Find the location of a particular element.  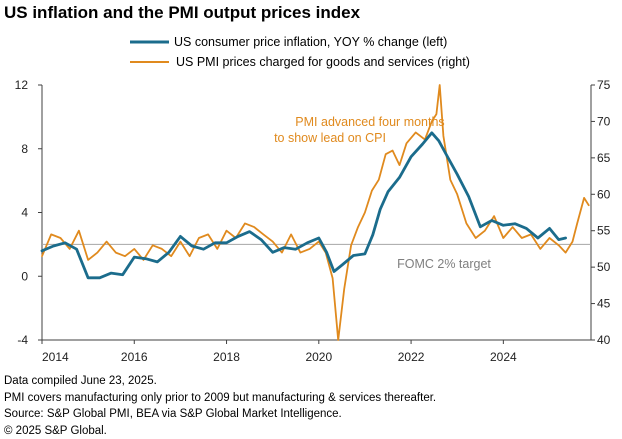

footer-note: Data compiled June 23, 2025. is located at coordinates (80, 381).